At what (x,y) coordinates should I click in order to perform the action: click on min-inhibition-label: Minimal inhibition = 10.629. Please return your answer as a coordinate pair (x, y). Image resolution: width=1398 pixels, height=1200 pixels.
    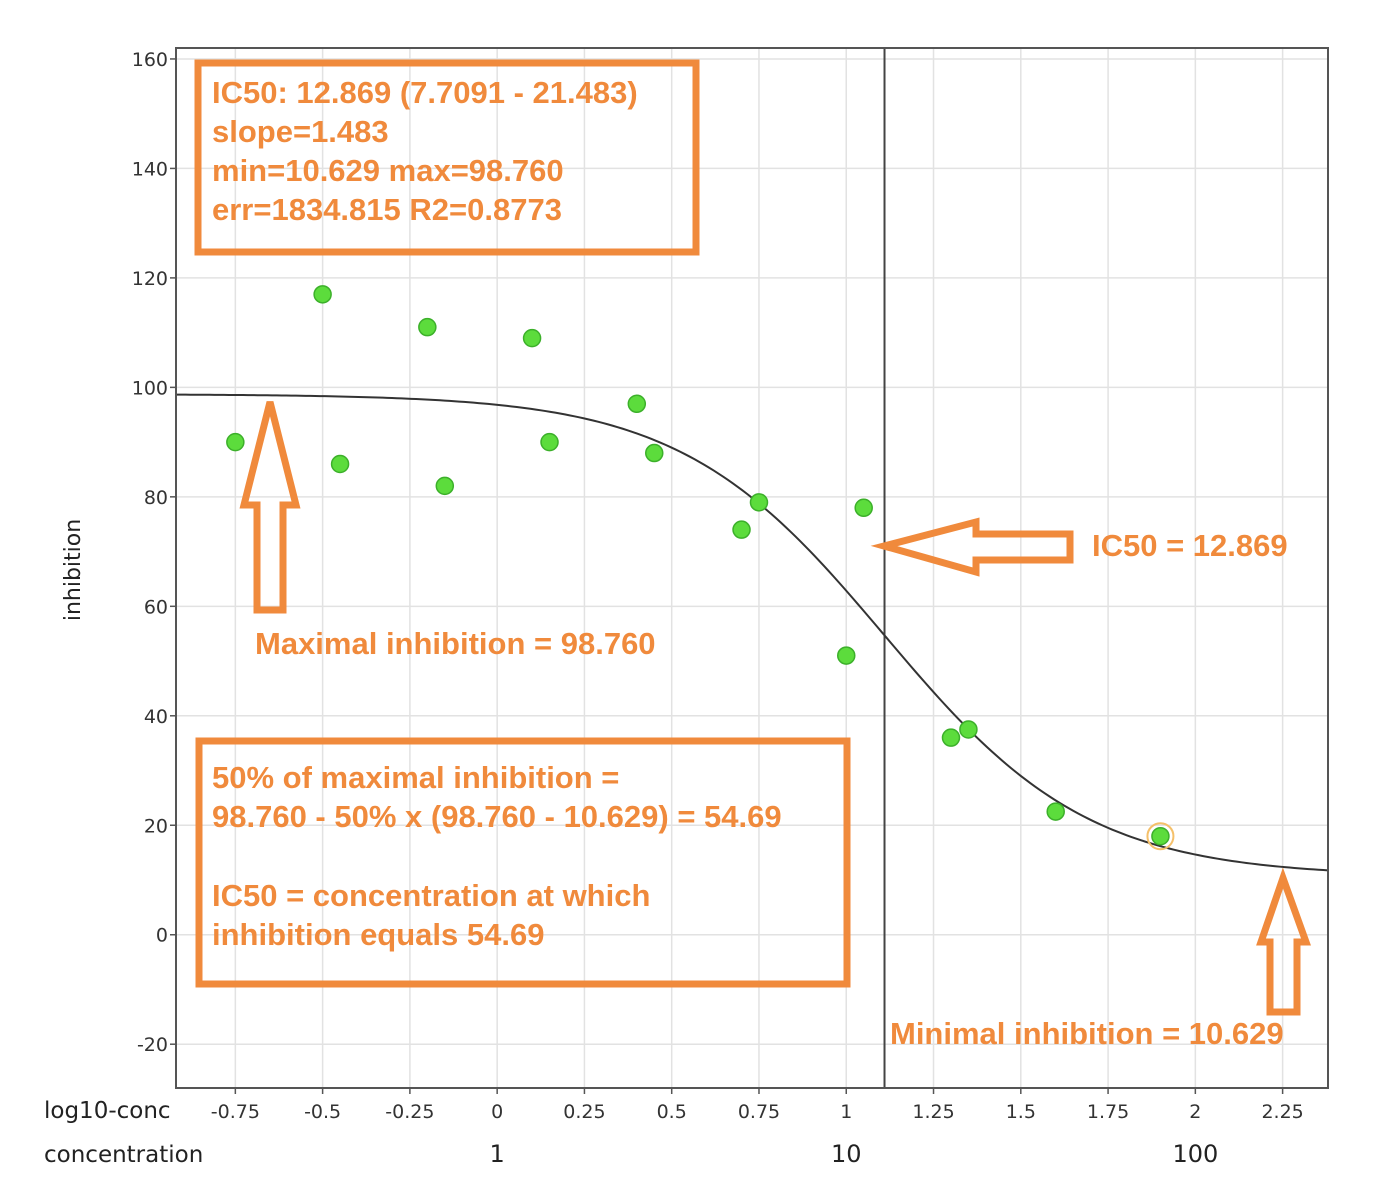
    Looking at the image, I should click on (1087, 1033).